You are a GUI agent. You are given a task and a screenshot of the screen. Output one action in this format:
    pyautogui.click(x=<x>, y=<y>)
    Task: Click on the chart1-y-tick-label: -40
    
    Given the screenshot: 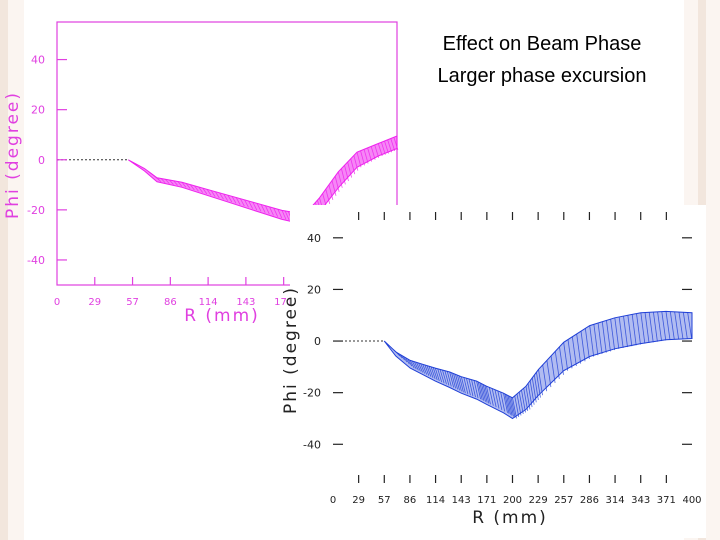 What is the action you would take?
    pyautogui.click(x=36, y=260)
    